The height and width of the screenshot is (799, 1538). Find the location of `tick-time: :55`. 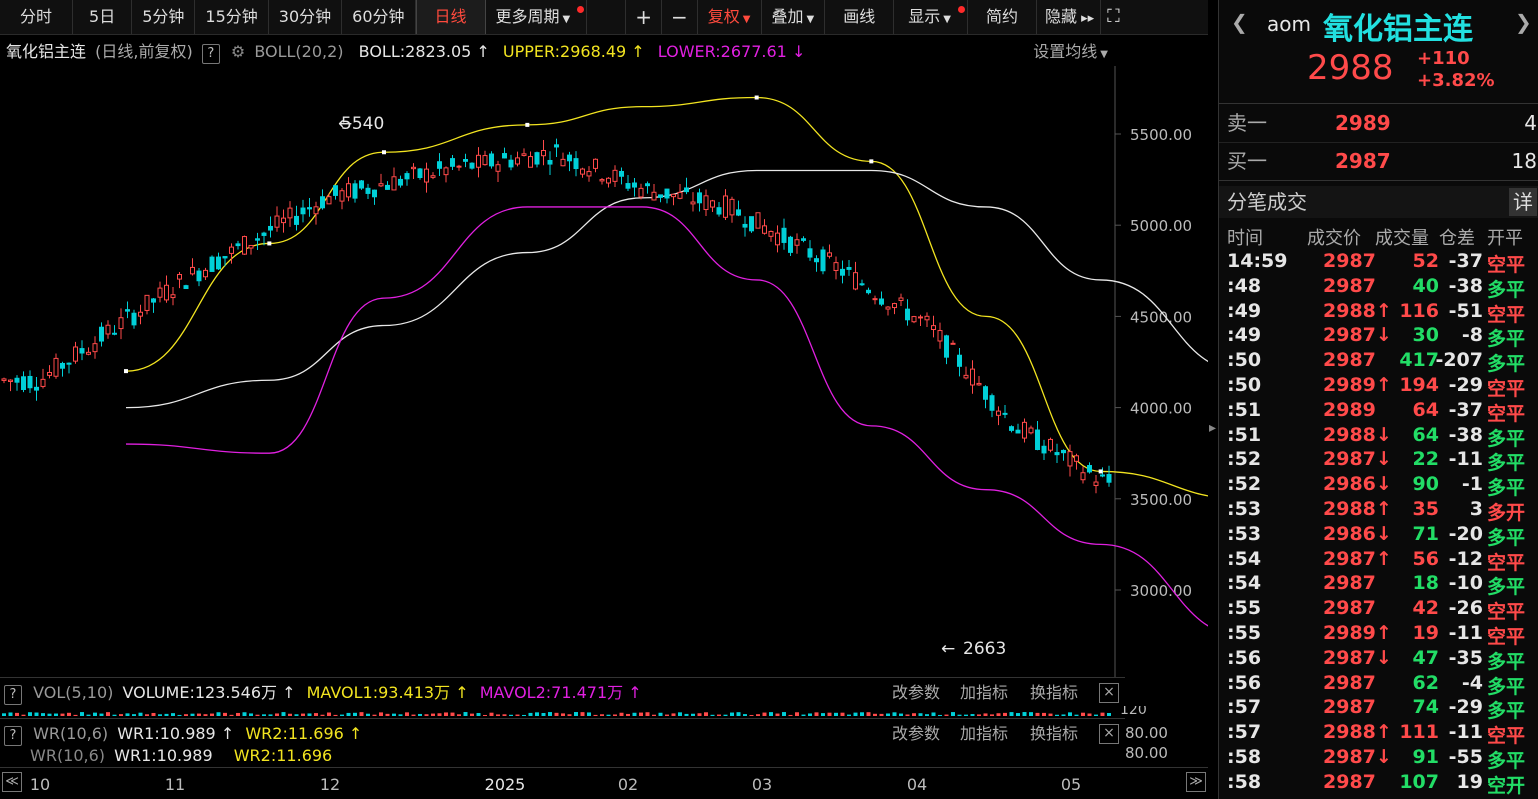

tick-time: :55 is located at coordinates (1244, 608).